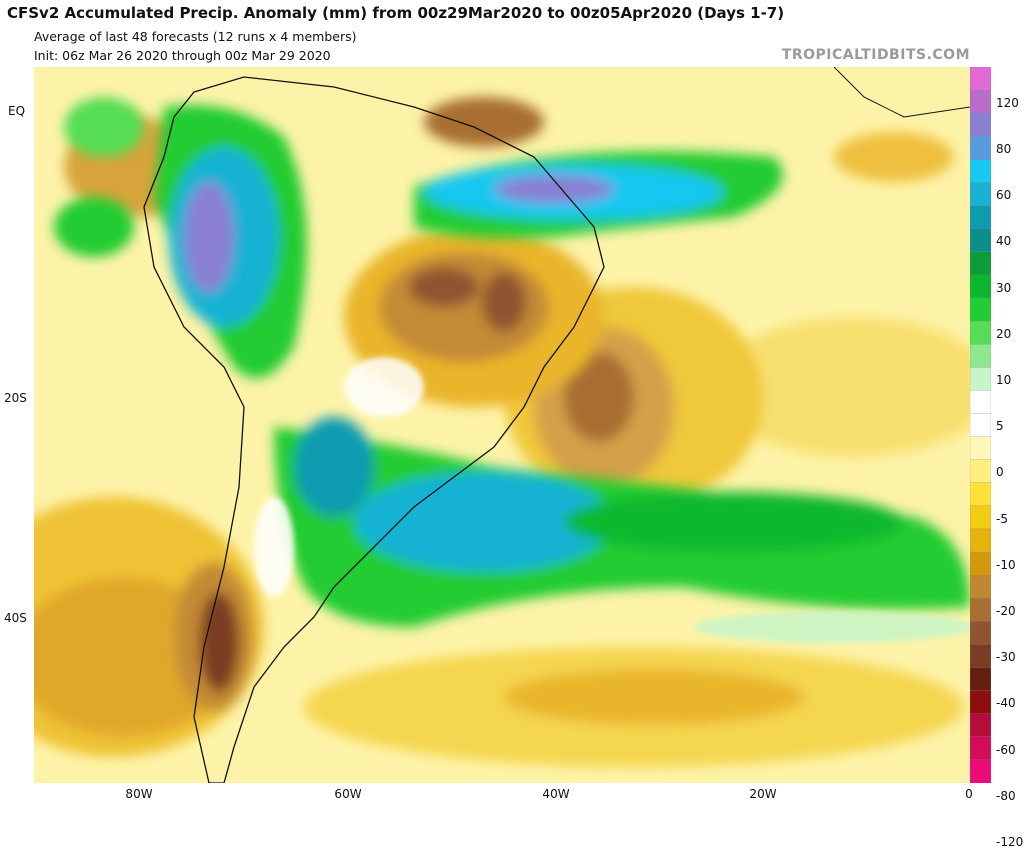 The image size is (1024, 849). What do you see at coordinates (1004, 287) in the screenshot?
I see `colorbar-label: 30` at bounding box center [1004, 287].